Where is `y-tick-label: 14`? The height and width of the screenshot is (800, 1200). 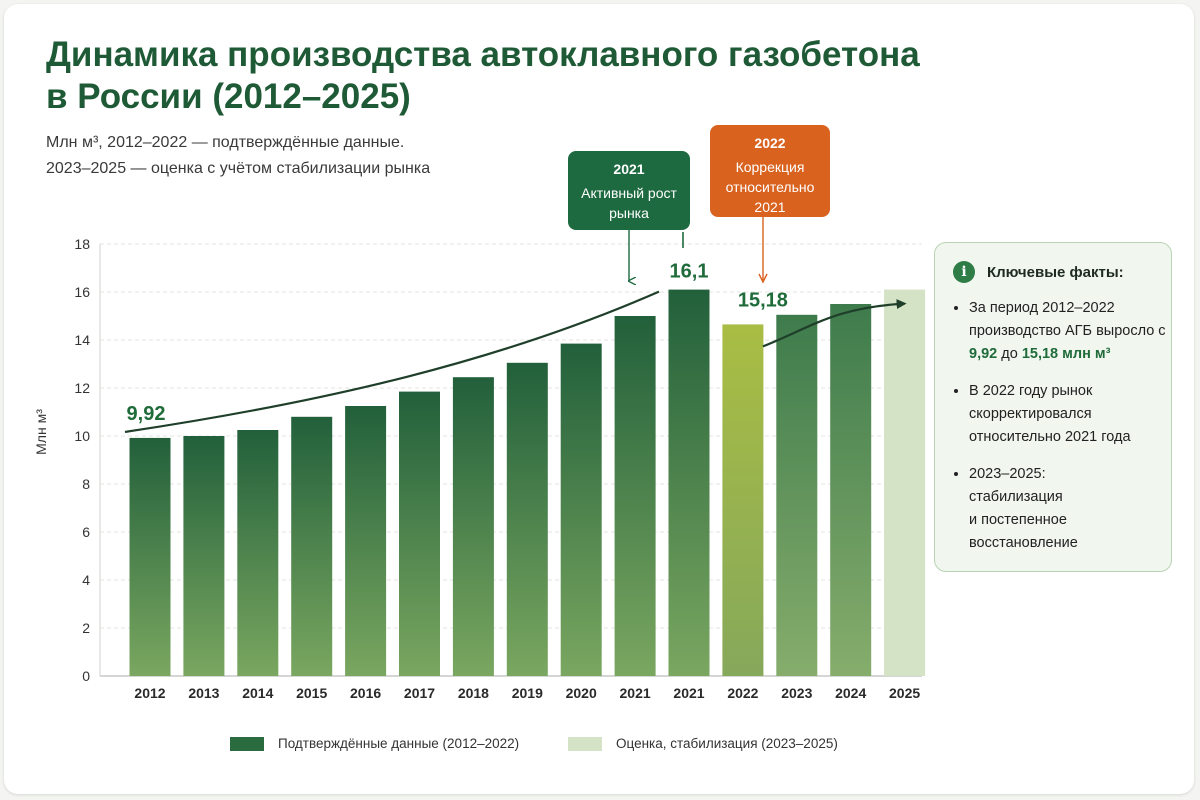 y-tick-label: 14 is located at coordinates (82, 340).